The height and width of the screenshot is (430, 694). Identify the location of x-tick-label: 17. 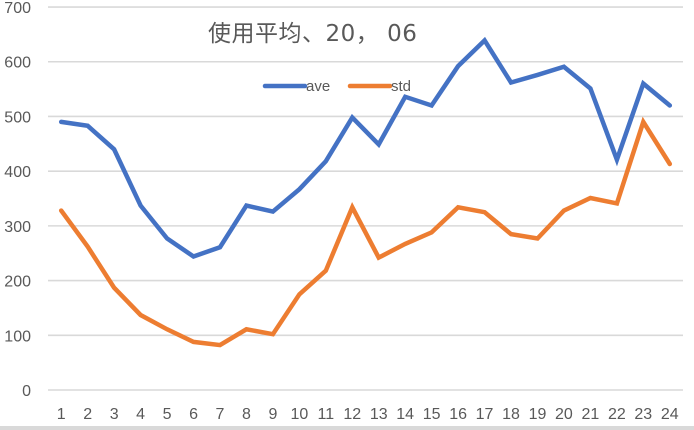
(485, 414).